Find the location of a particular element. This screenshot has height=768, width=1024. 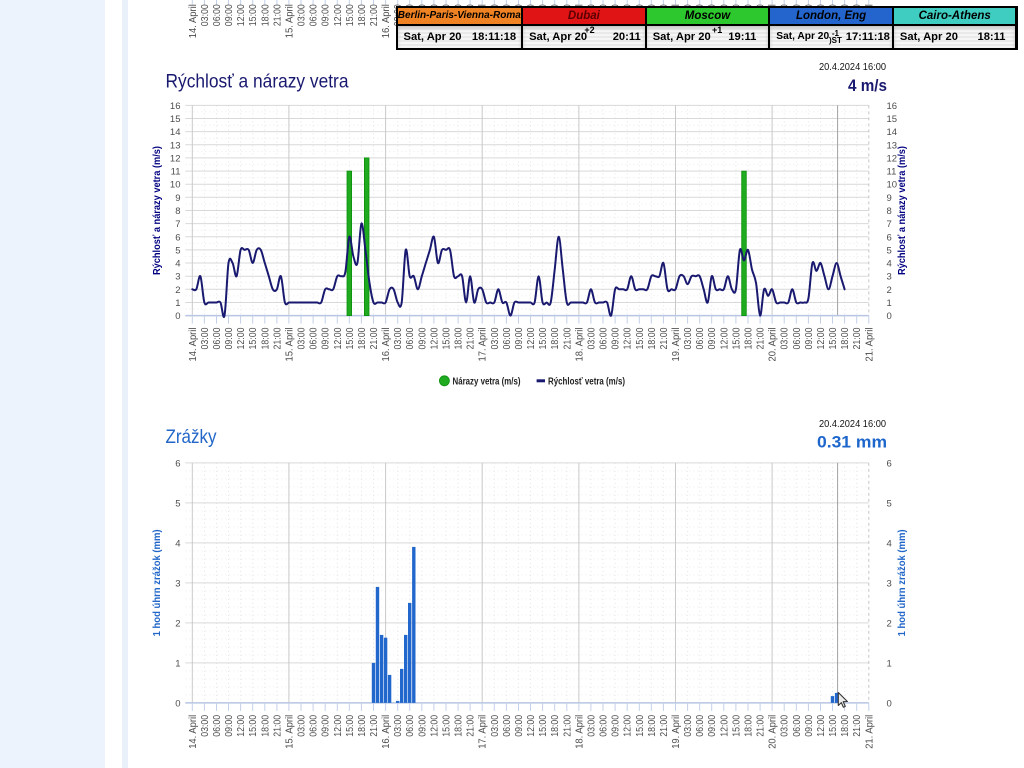

svg-text: 9 is located at coordinates (889, 198).